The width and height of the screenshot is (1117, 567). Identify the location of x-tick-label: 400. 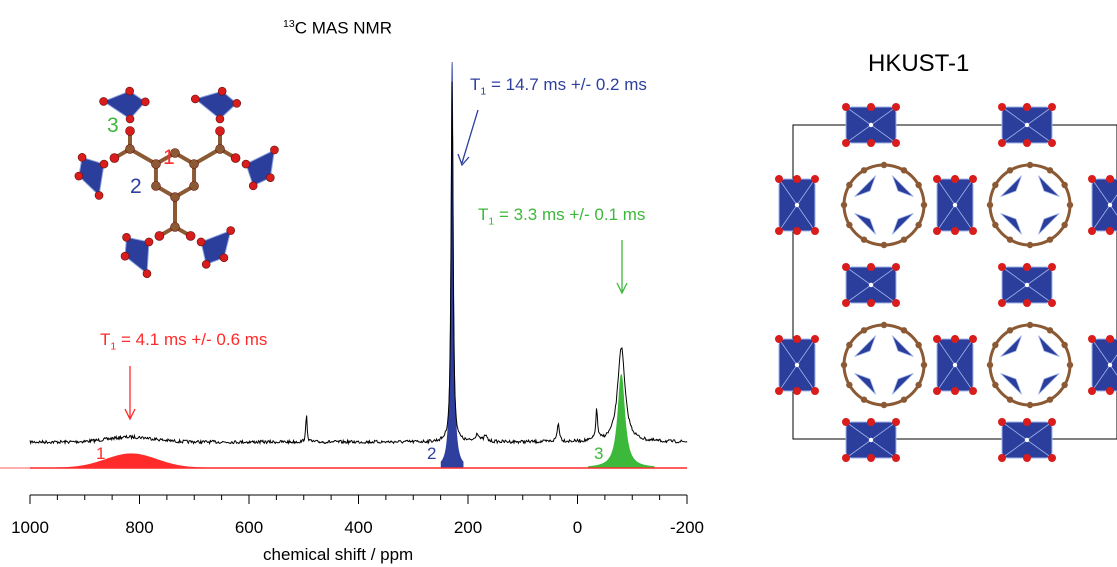
(358, 527).